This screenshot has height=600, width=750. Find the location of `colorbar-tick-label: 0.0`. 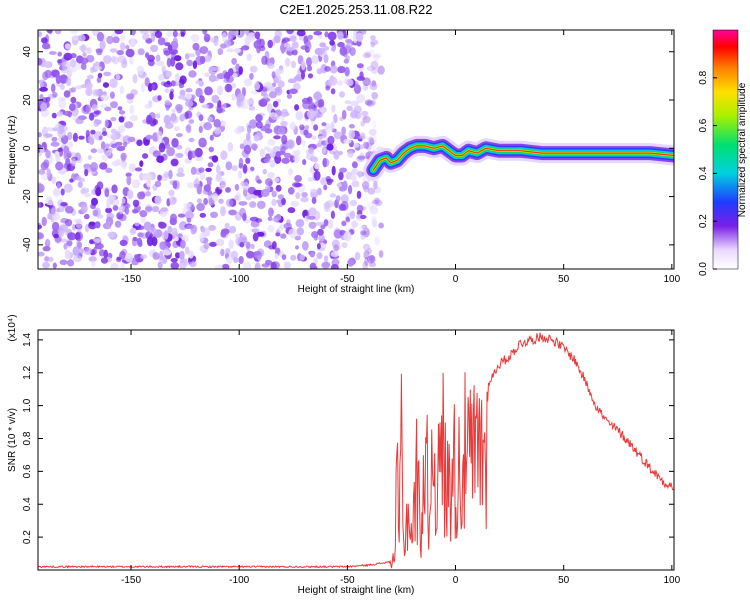

colorbar-tick-label: 0.0 is located at coordinates (703, 269).